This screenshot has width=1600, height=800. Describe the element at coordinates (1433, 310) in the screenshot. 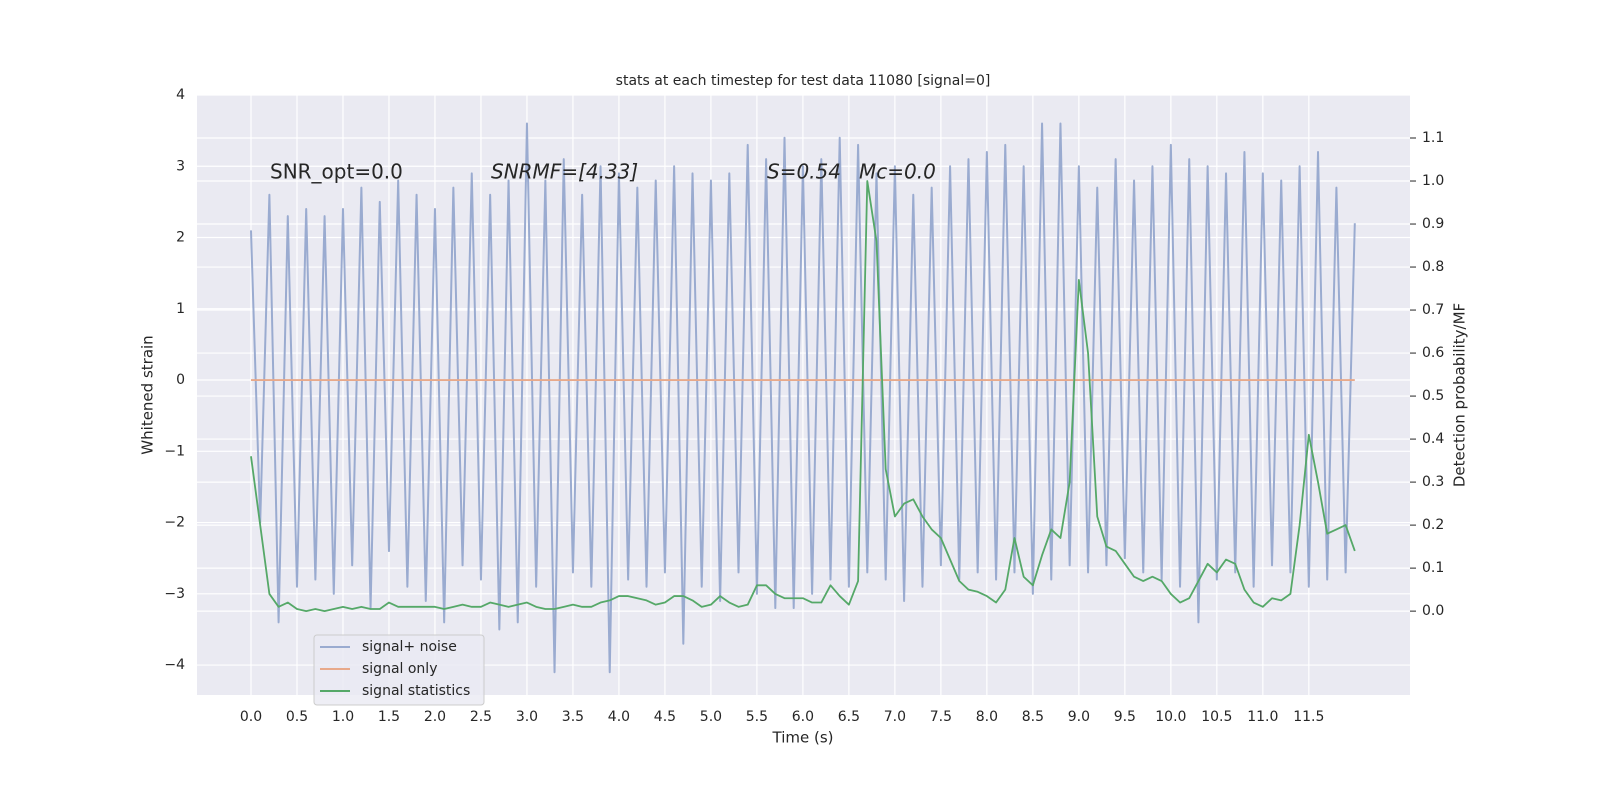

I see `y2-tick-label: 0.7` at that location.